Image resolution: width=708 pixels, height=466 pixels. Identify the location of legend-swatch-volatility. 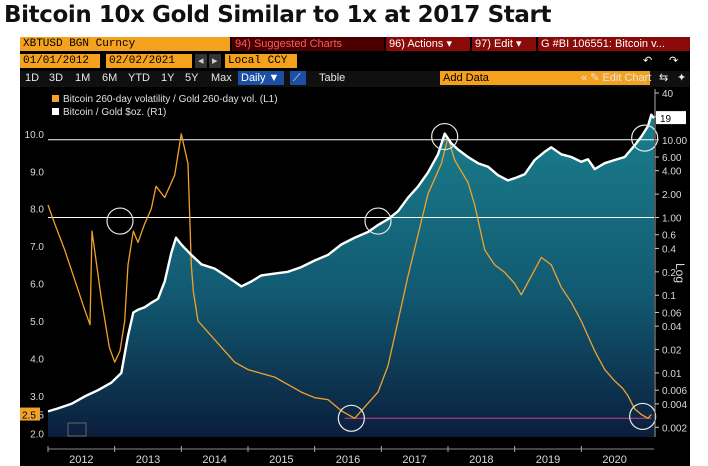
(55, 98).